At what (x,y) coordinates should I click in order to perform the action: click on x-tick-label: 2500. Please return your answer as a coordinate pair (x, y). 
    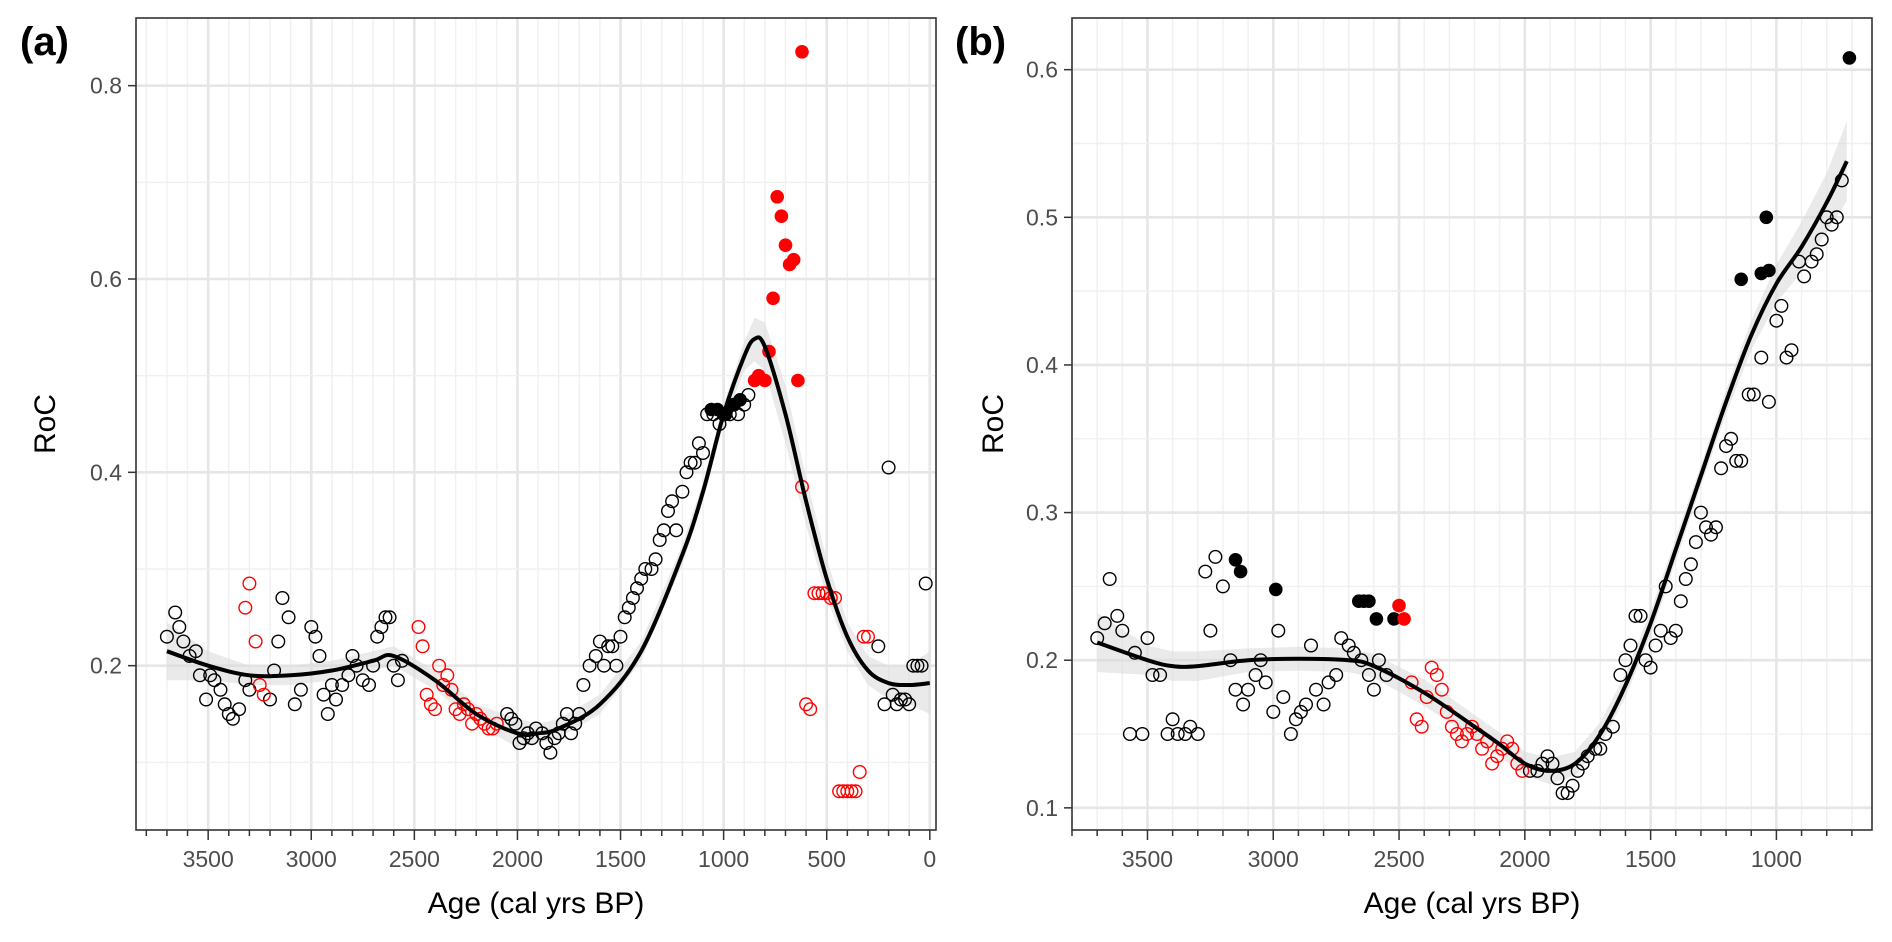
    Looking at the image, I should click on (414, 859).